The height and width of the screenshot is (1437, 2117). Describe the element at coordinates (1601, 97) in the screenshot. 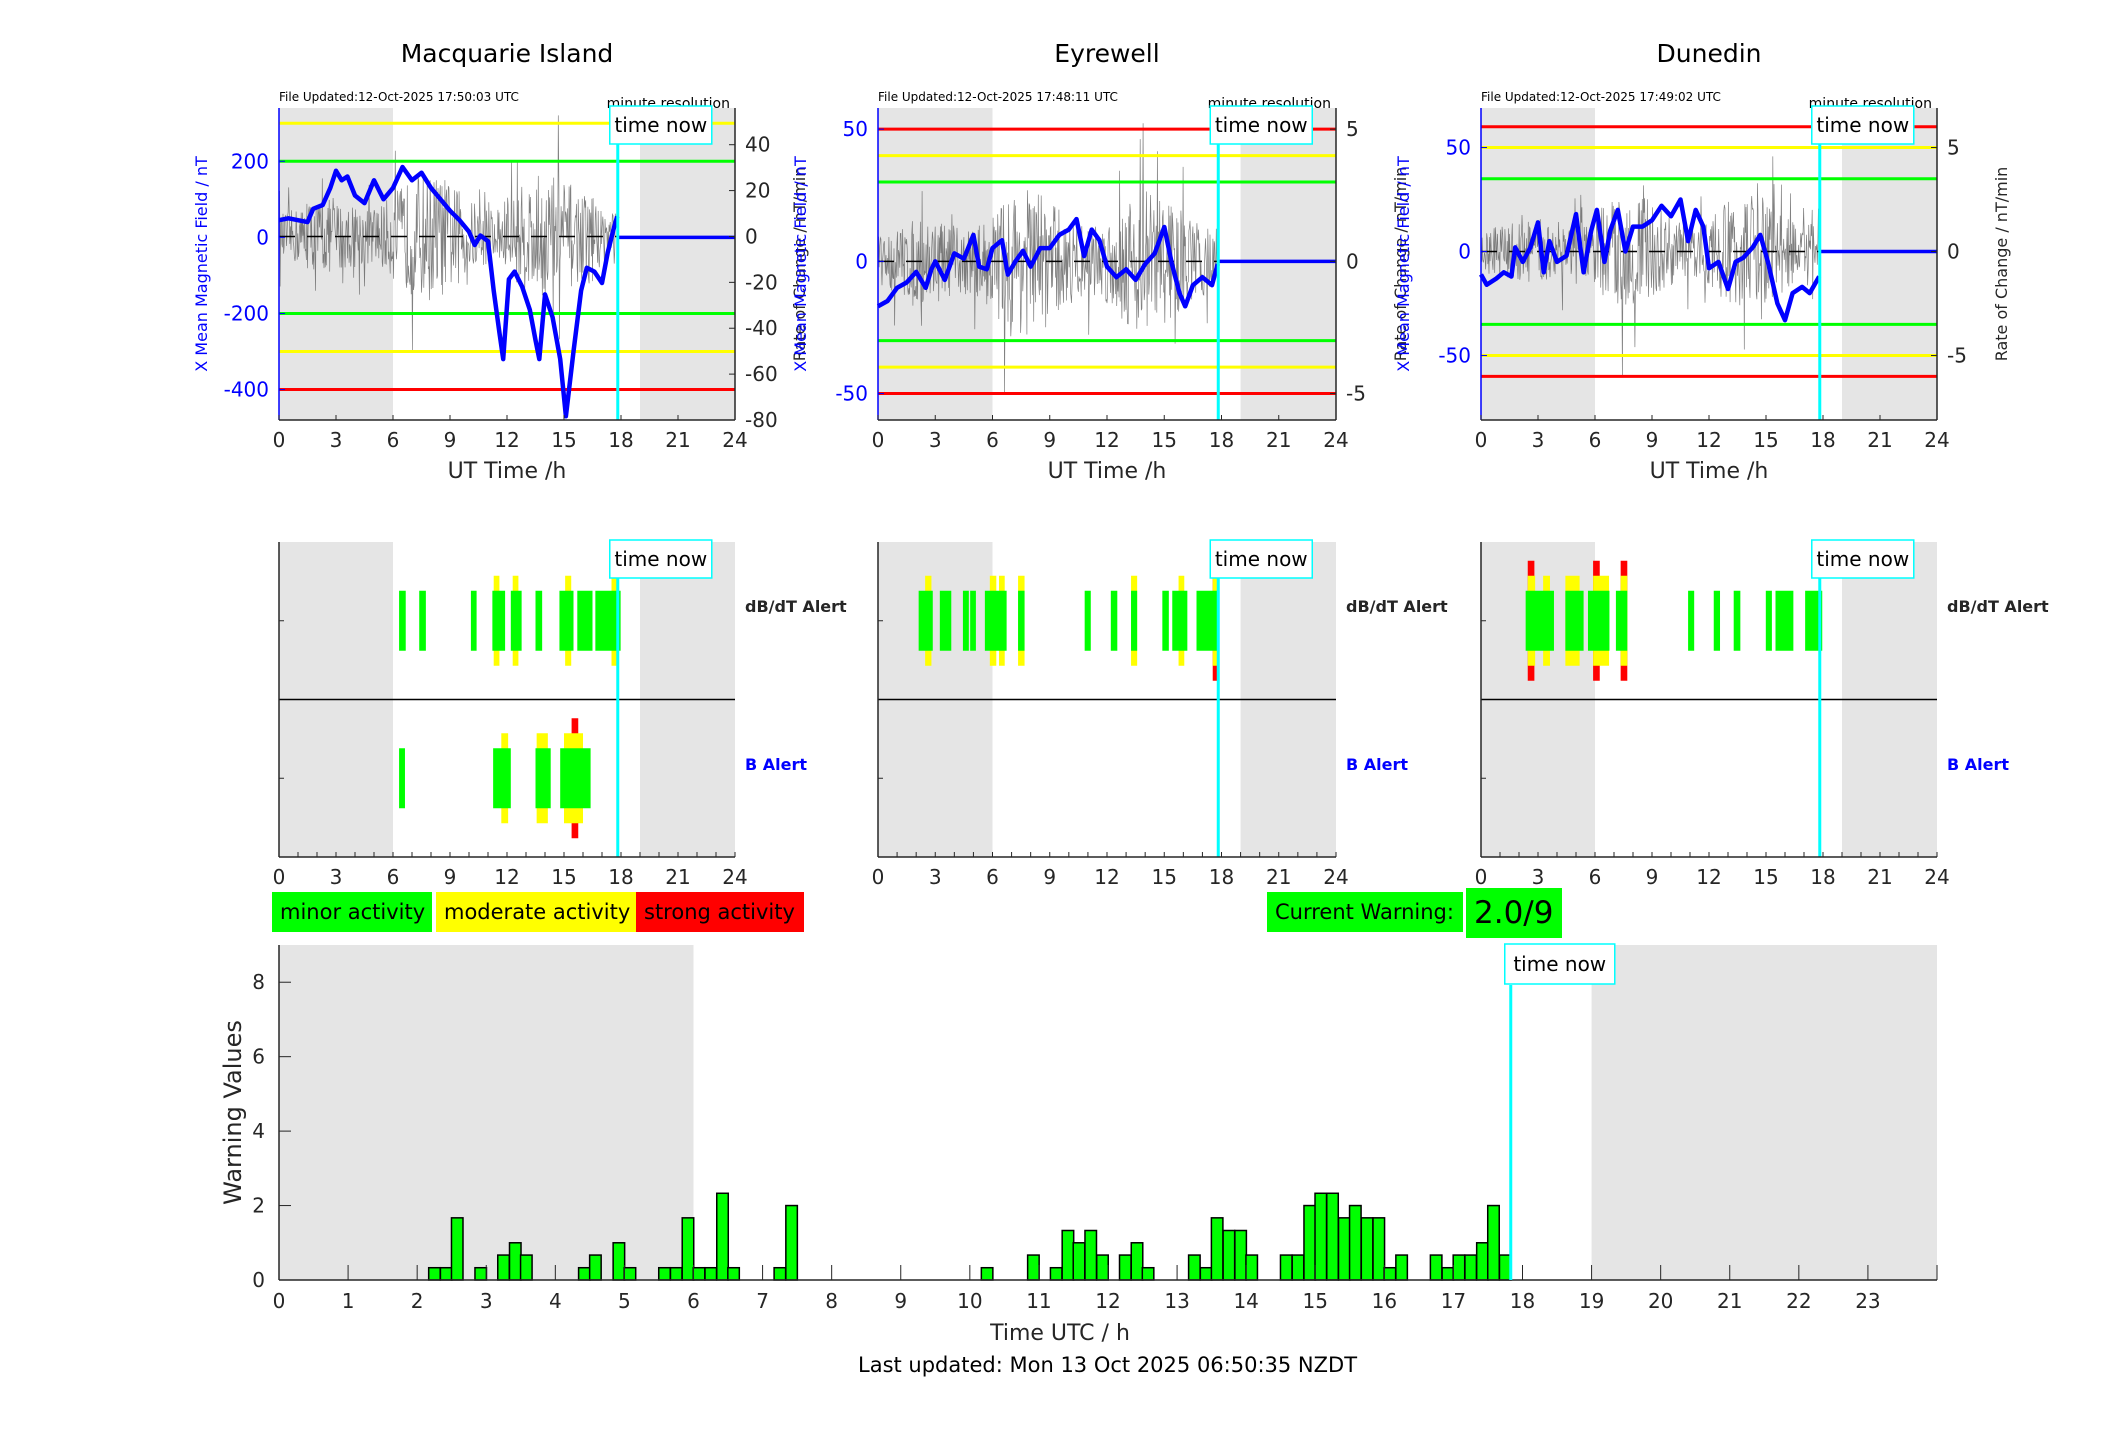

I see `file-updated: File Updated:12-Oct-2025 17:49:02 UTC` at that location.